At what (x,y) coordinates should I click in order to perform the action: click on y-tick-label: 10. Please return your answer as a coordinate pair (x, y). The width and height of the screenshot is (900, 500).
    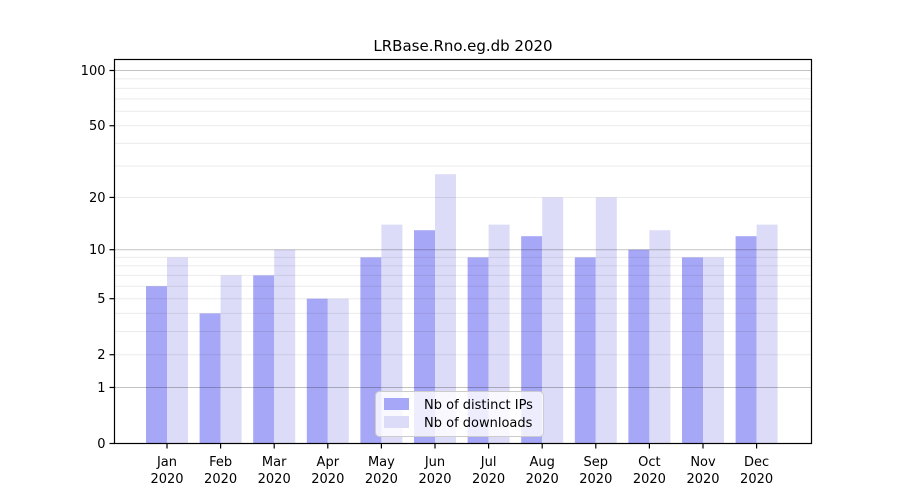
    Looking at the image, I should click on (97, 250).